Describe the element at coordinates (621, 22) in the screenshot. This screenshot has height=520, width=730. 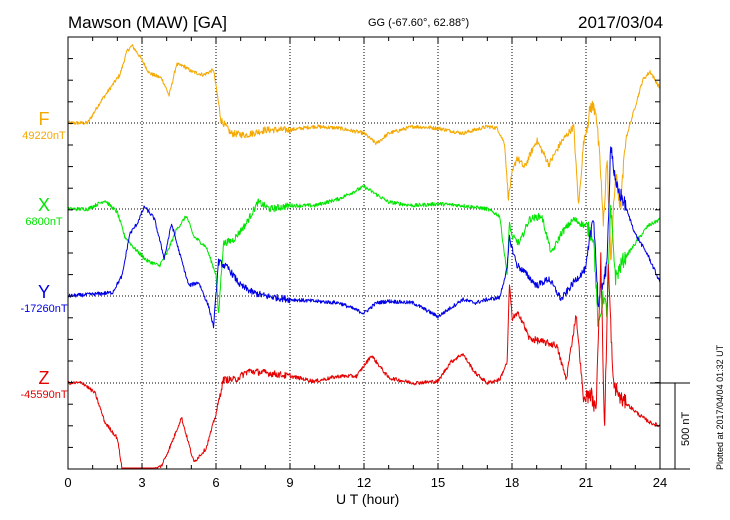
I see `date-label: 2017/03/04` at that location.